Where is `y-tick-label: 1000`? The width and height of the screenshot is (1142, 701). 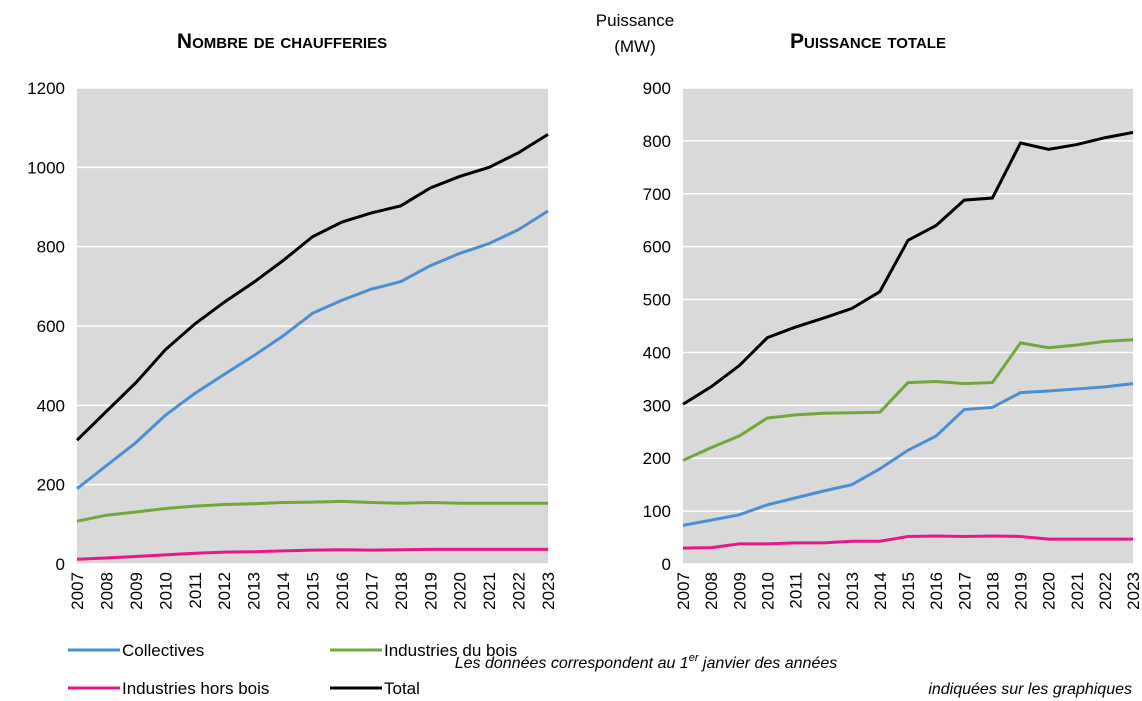 y-tick-label: 1000 is located at coordinates (46, 167).